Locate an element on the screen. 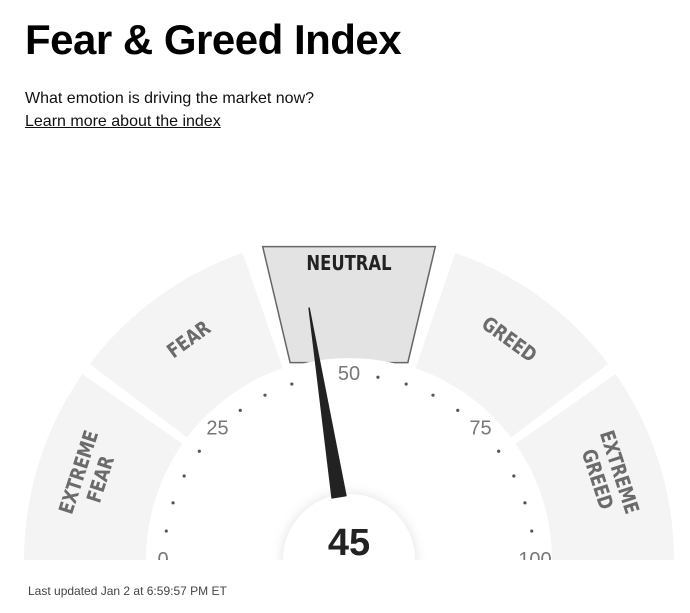 The image size is (690, 613). gauge-tick-label: 50 is located at coordinates (349, 374).